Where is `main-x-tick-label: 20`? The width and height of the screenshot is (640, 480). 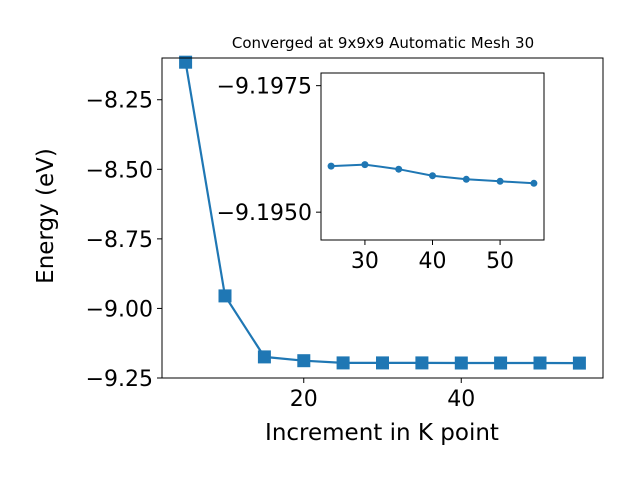 main-x-tick-label: 20 is located at coordinates (304, 399).